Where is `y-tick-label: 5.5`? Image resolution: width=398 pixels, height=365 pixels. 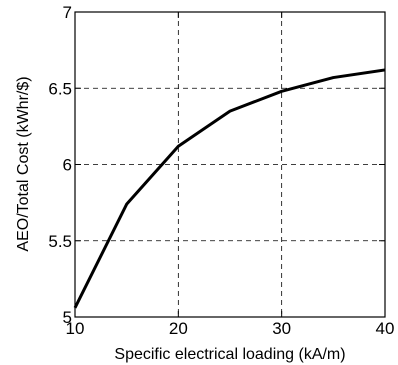
y-tick-label: 5.5 is located at coordinates (60, 241).